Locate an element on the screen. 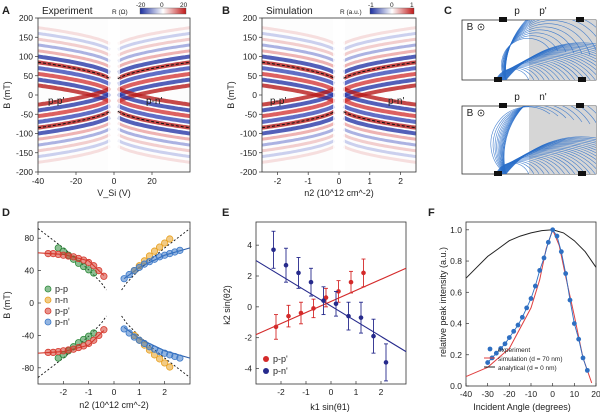 This screenshot has width=600, height=418. y-tick-label: 4 is located at coordinates (249, 245).